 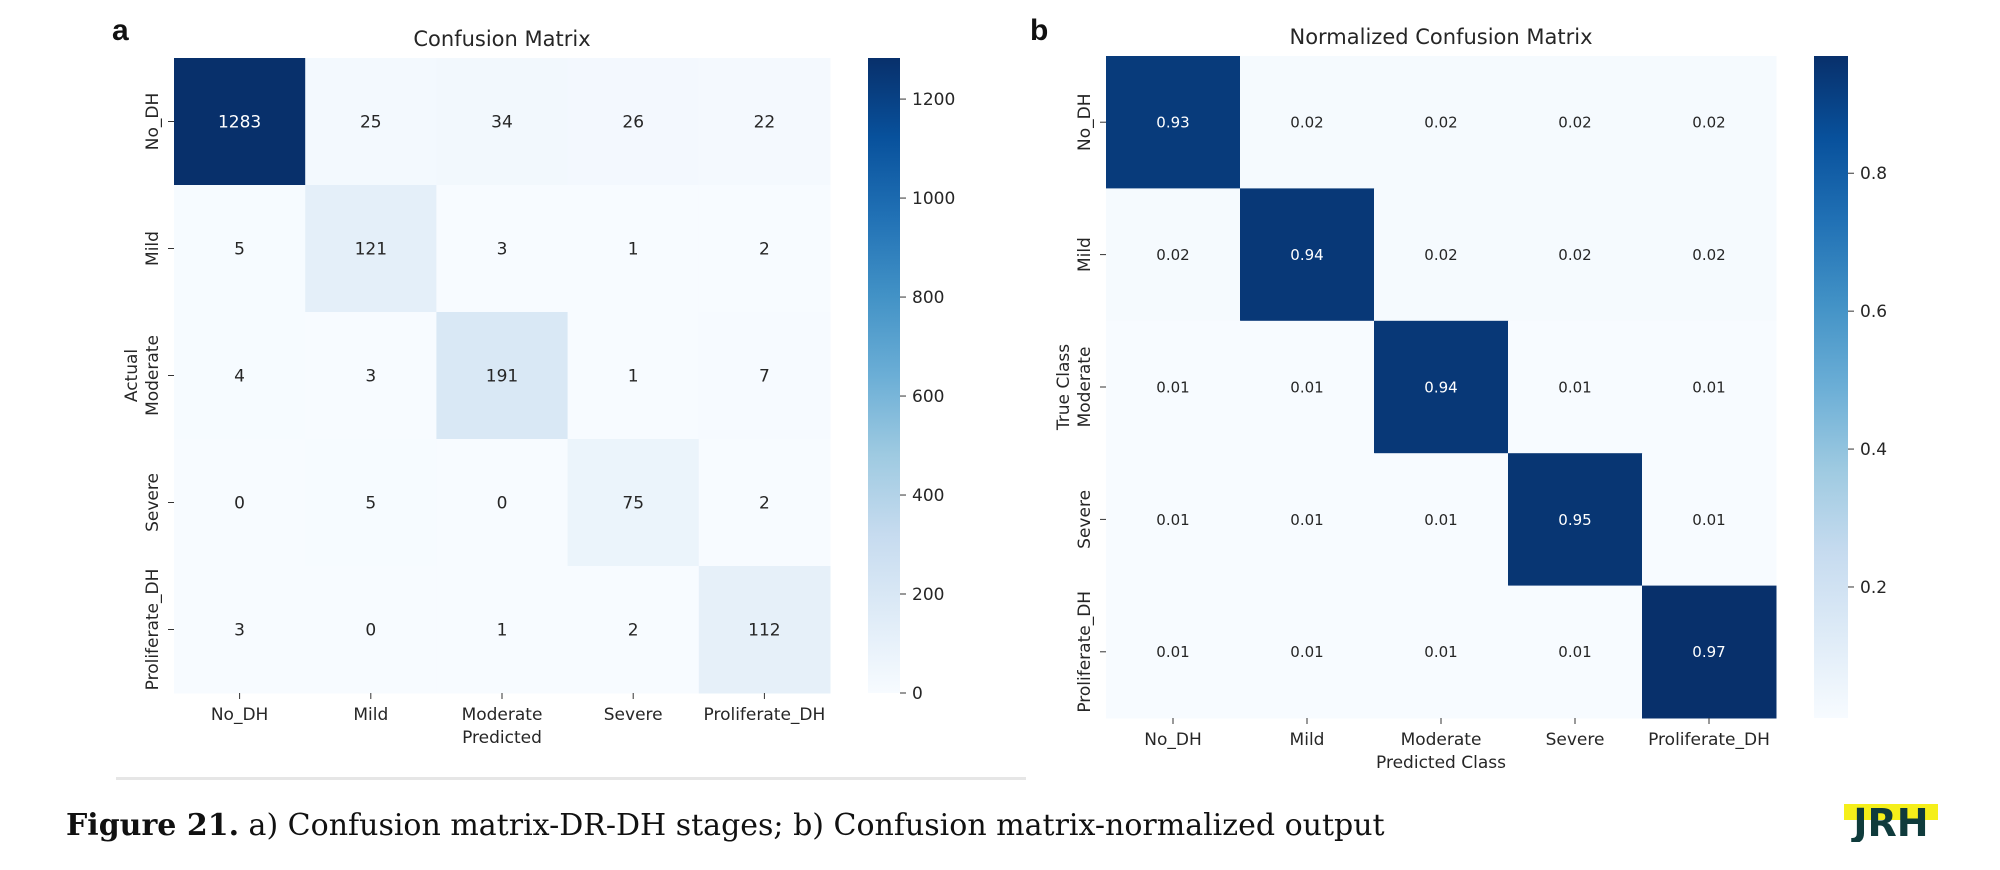 I want to click on logo-highlight, so click(x=1891, y=812).